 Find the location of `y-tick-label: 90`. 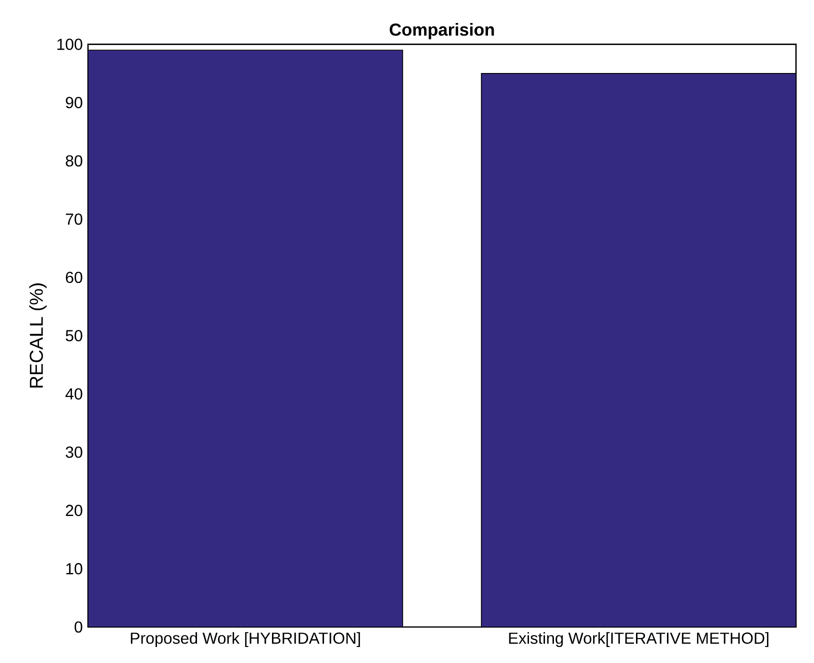

y-tick-label: 90 is located at coordinates (74, 102).